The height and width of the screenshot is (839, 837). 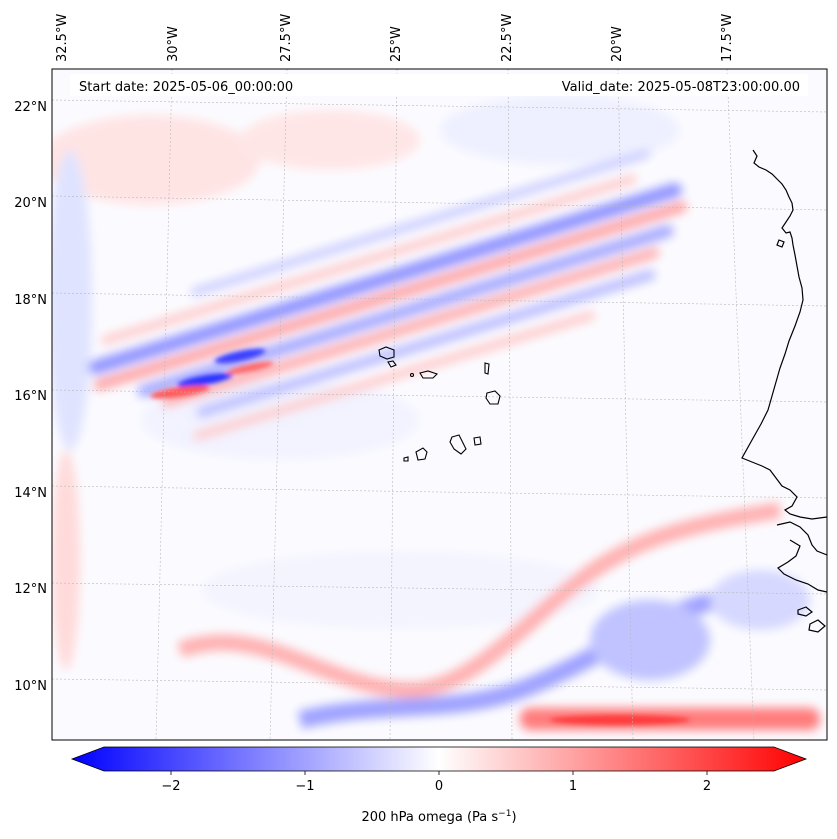 What do you see at coordinates (513, 817) in the screenshot?
I see `colorbar-label-close: )` at bounding box center [513, 817].